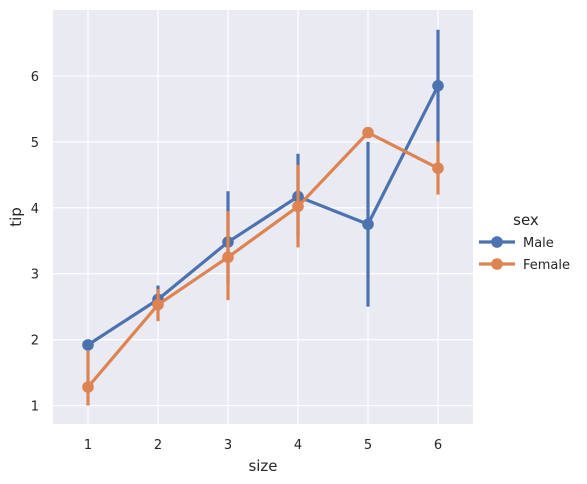 The width and height of the screenshot is (587, 484). What do you see at coordinates (263, 445) in the screenshot?
I see `x-axis-ticks: 1 2 3 4 5 6` at bounding box center [263, 445].